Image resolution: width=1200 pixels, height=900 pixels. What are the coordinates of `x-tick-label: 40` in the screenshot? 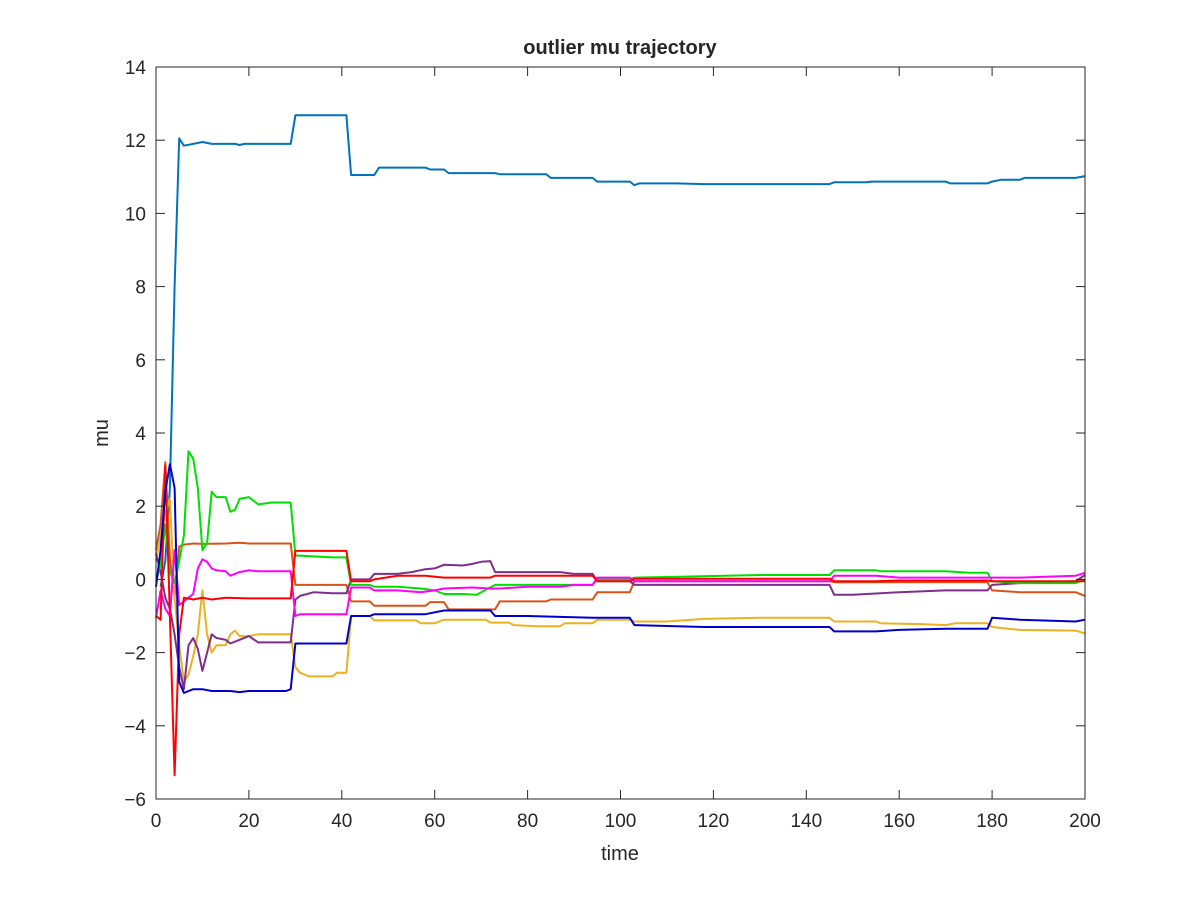 It's located at (341, 821).